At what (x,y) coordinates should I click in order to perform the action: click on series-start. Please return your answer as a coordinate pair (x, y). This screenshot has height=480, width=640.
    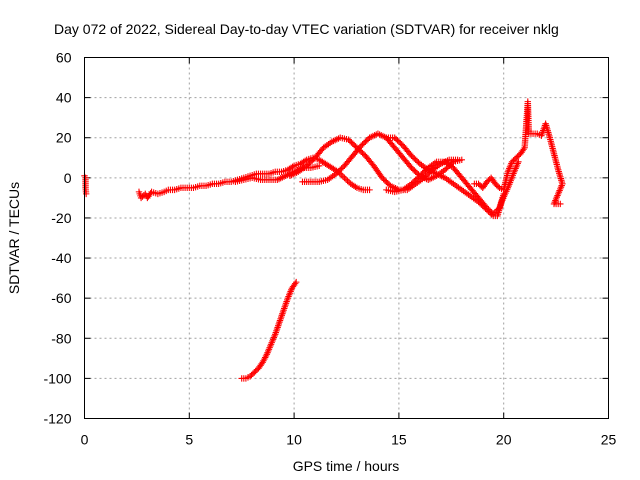
    Looking at the image, I should click on (85, 185).